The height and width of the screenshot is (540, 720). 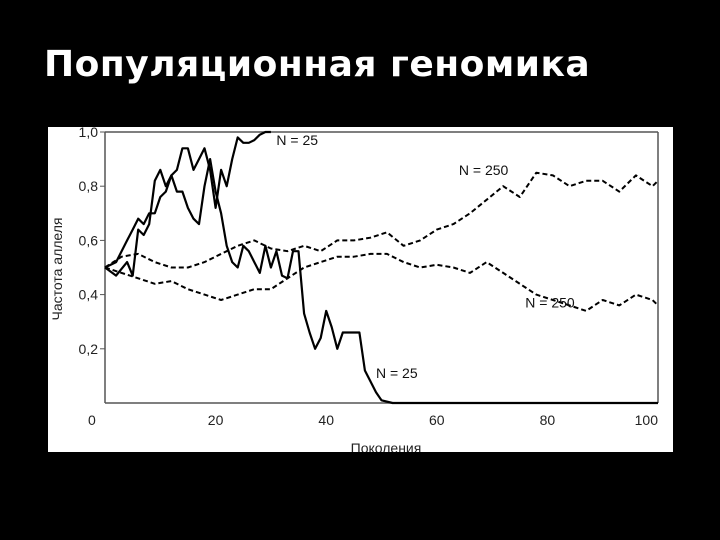 What do you see at coordinates (550, 303) in the screenshot?
I see `series-annotation-3: N = 250` at bounding box center [550, 303].